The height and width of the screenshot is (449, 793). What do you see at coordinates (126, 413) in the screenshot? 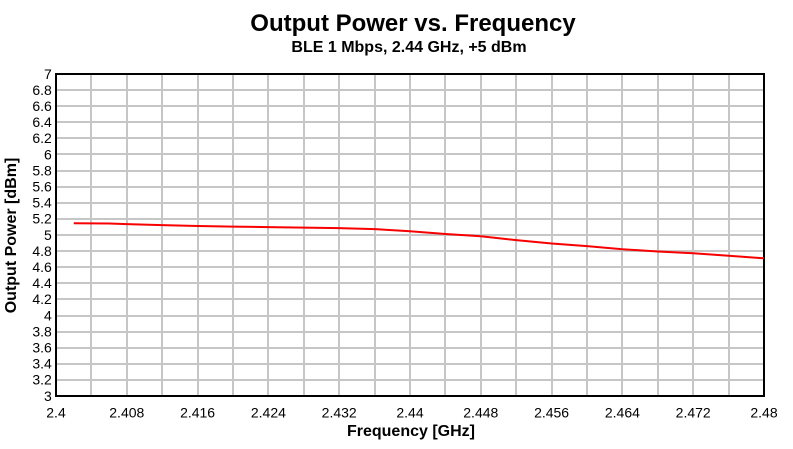
I see `svg-text: 2.408` at bounding box center [126, 413].